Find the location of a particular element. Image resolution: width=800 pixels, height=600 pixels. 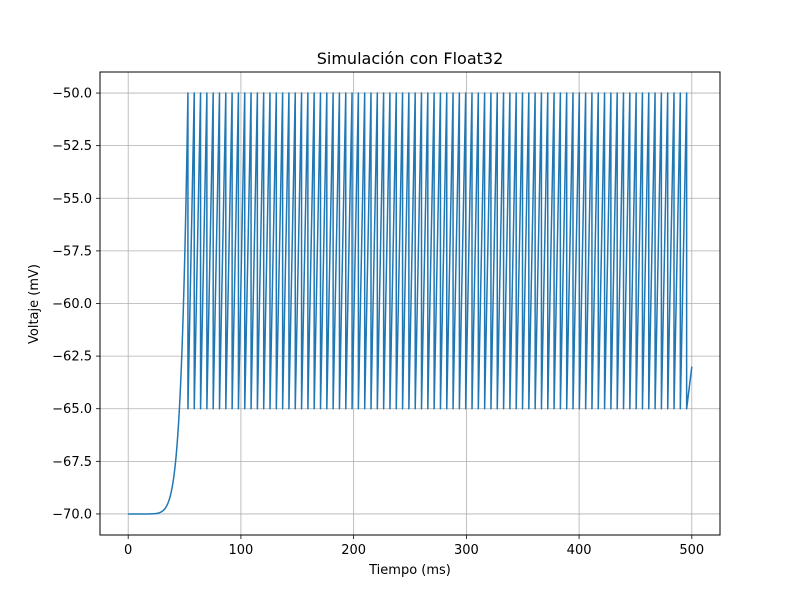

y-axis-label: Voltaje (mV) is located at coordinates (34, 304).